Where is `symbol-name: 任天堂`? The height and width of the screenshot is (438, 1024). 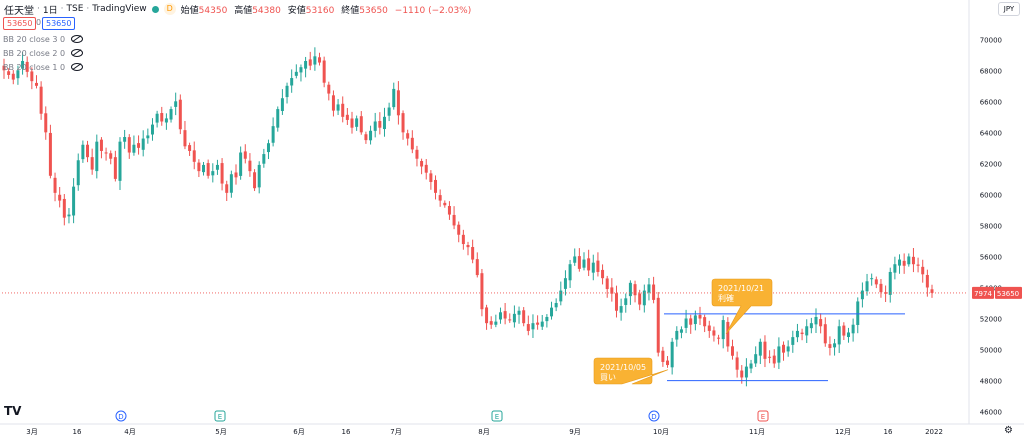 symbol-name: 任天堂 is located at coordinates (19, 11).